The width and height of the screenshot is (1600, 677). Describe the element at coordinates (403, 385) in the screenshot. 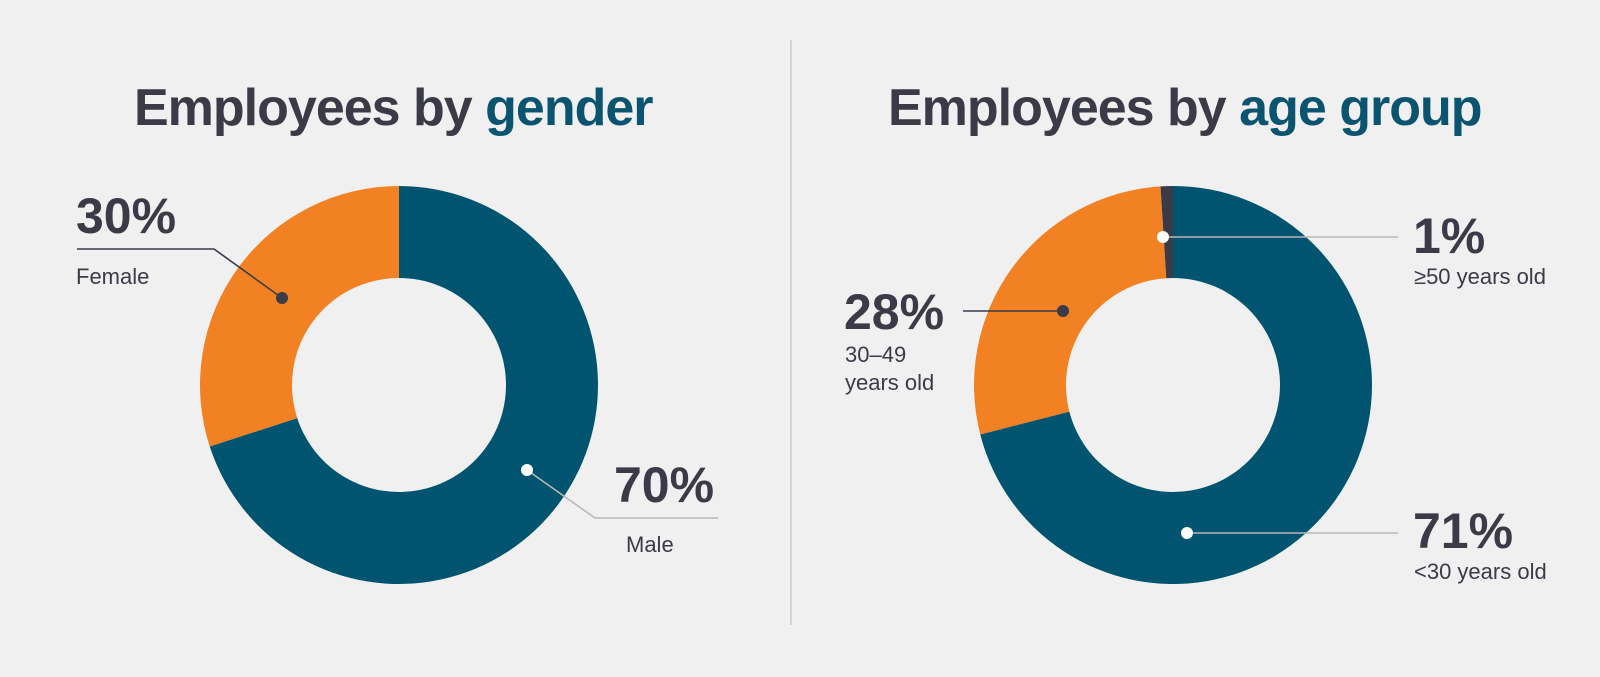

I see `donut-slice-male` at that location.